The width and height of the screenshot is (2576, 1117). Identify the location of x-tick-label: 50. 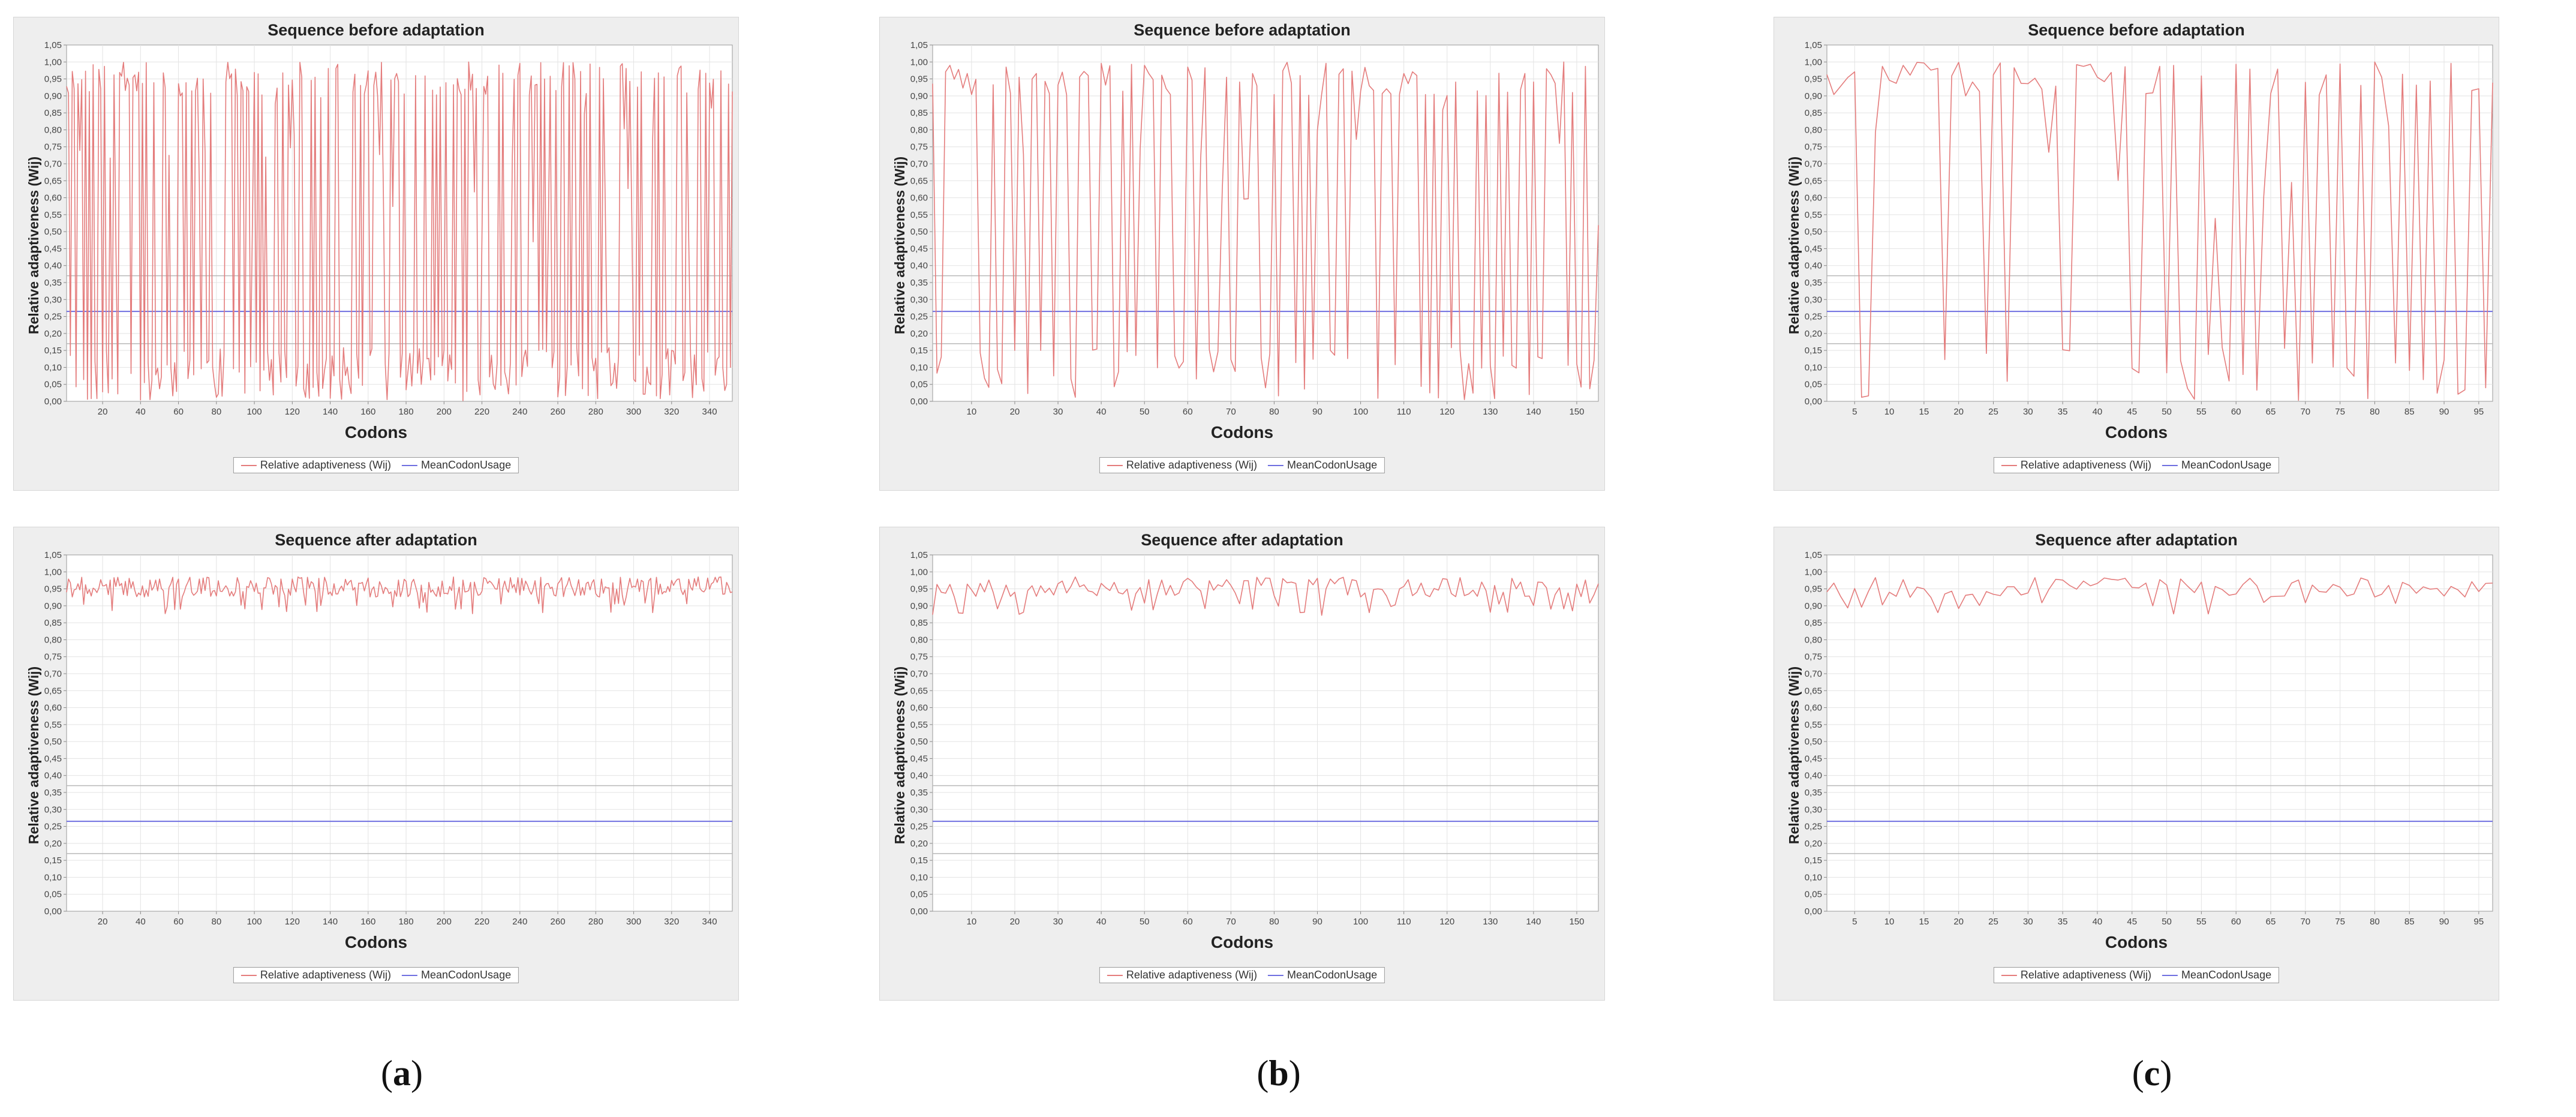
(1145, 922).